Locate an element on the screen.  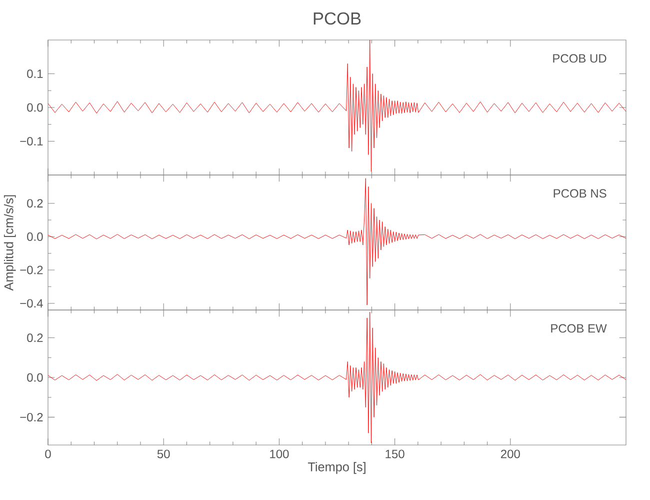
x-axis-title: Tiempo [s] is located at coordinates (337, 468).